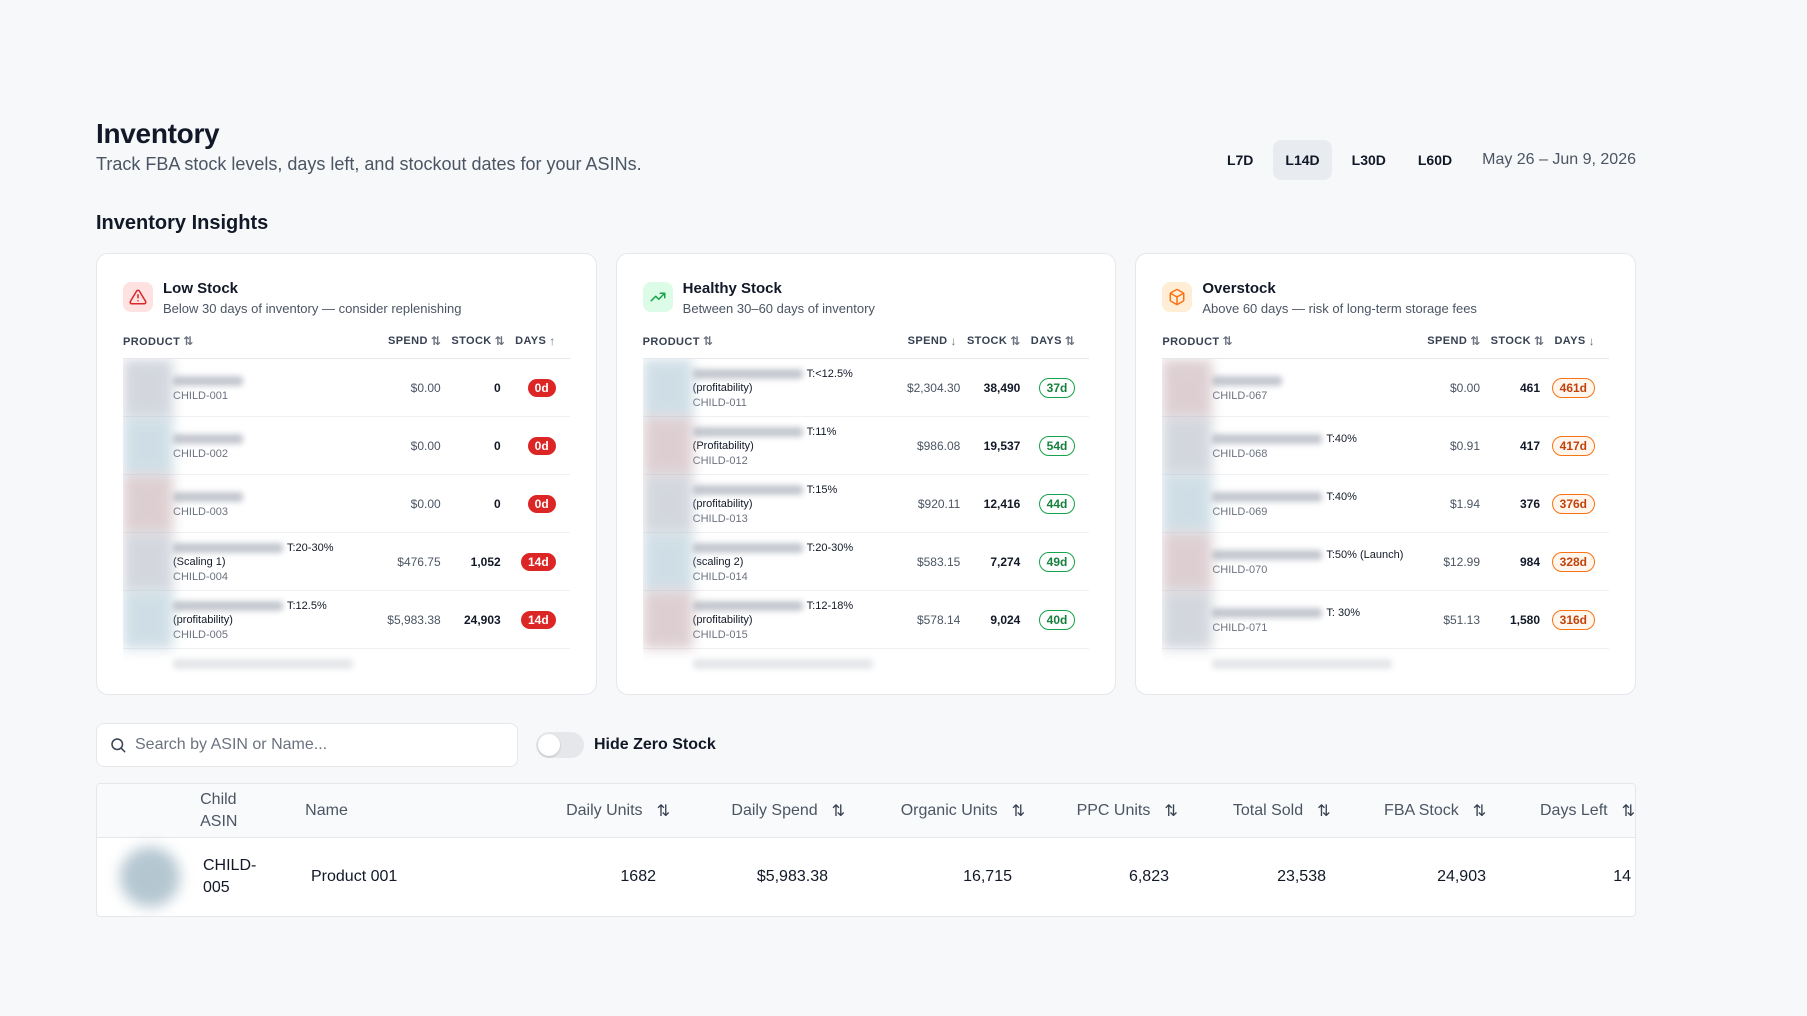 The height and width of the screenshot is (1016, 1807). What do you see at coordinates (1239, 288) in the screenshot?
I see `card-title: Overstock` at bounding box center [1239, 288].